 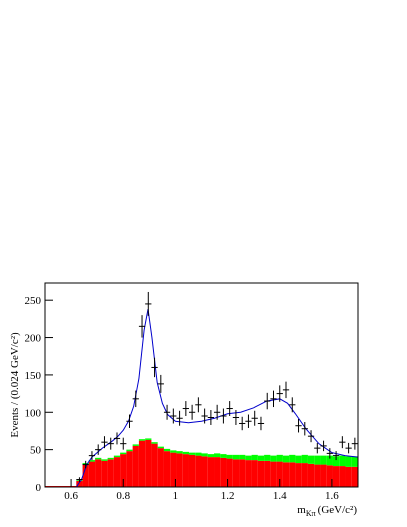 I want to click on y-tick-label: 250, so click(x=33, y=301).